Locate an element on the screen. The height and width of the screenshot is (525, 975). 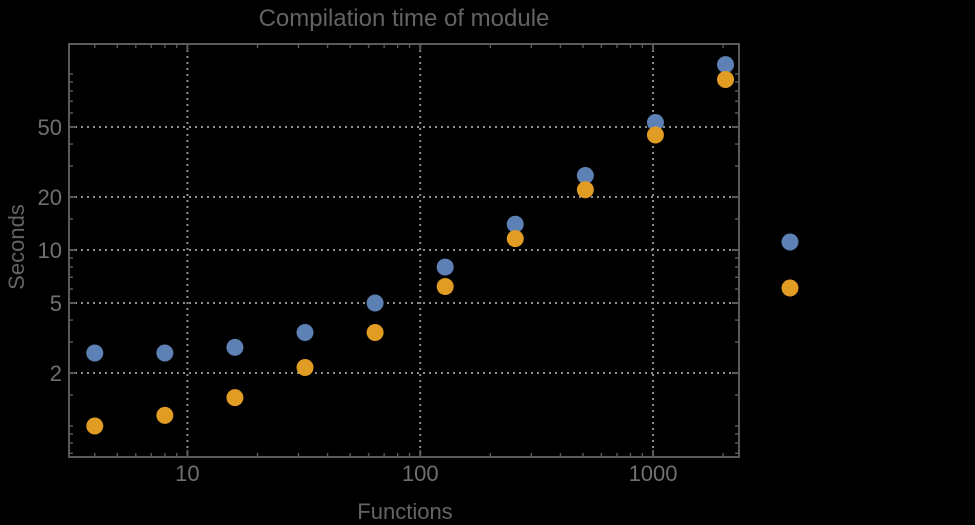
data-point-blue-x256 is located at coordinates (515, 224).